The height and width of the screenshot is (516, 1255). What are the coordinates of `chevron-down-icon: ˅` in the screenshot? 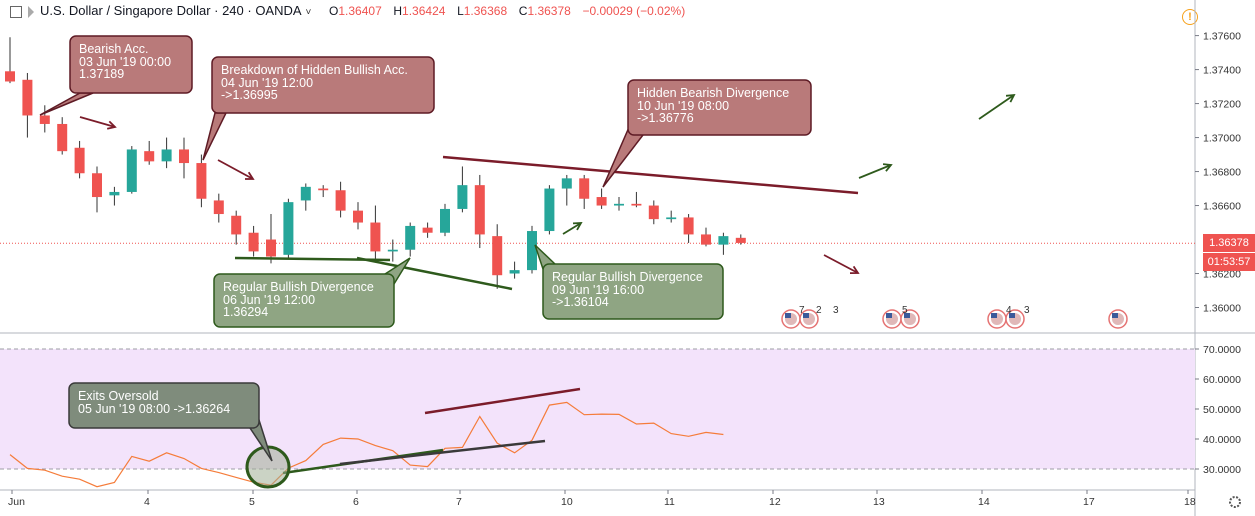 It's located at (308, 12).